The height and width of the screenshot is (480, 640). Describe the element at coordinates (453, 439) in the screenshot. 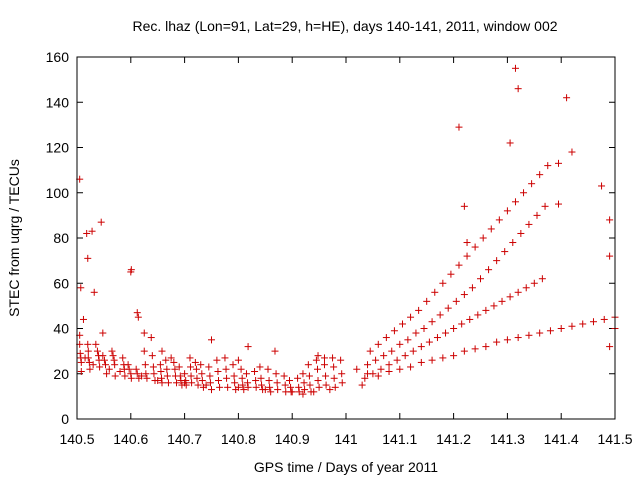

I see `x-tick-label: 141.2` at that location.